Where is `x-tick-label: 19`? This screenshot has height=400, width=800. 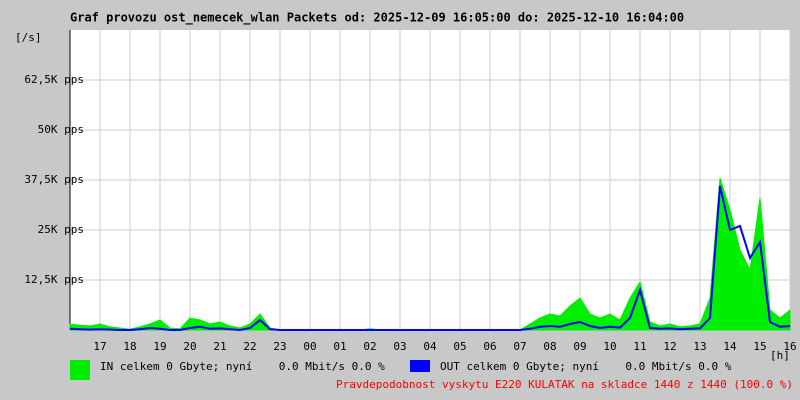
x-tick-label: 19 is located at coordinates (159, 346).